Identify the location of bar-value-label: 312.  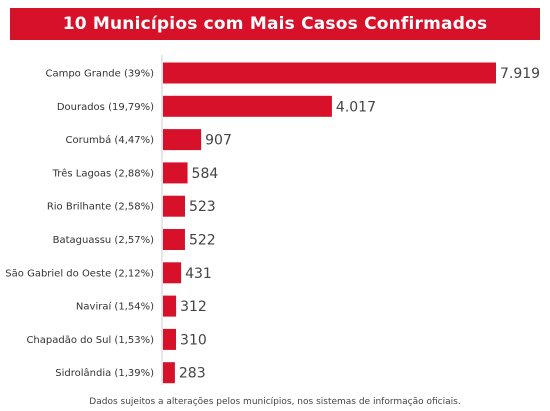
(193, 307).